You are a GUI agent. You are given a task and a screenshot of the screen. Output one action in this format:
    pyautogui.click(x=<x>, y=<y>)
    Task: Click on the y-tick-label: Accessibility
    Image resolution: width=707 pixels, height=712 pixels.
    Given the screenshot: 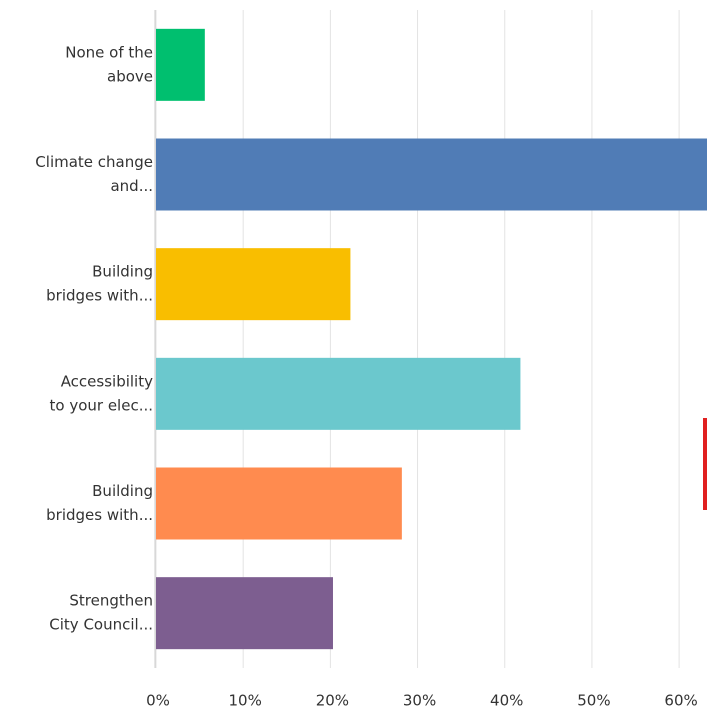 What is the action you would take?
    pyautogui.click(x=107, y=381)
    